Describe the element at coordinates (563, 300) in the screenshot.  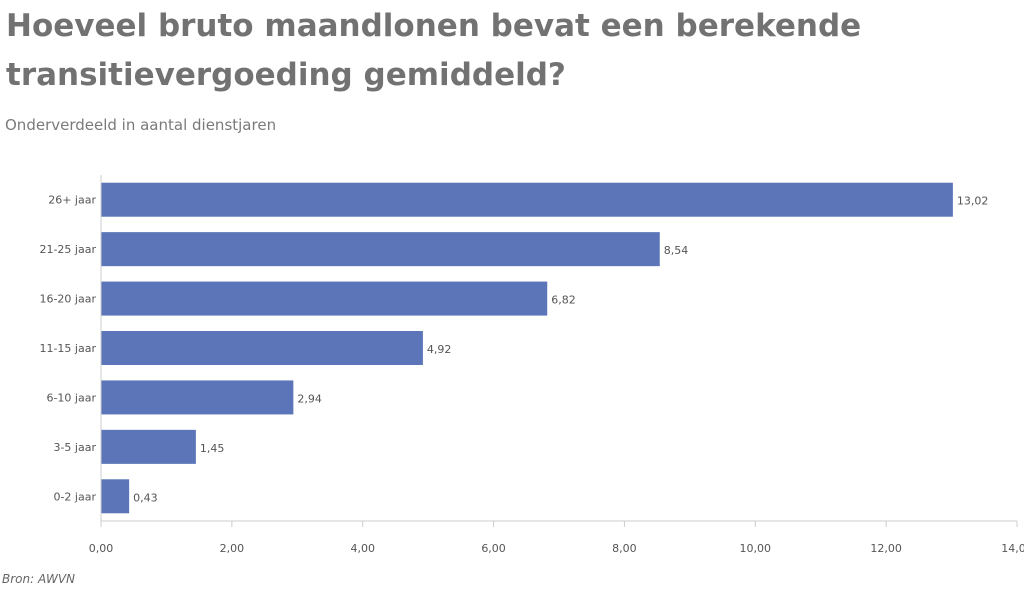
I see `value-label: 6,82` at that location.